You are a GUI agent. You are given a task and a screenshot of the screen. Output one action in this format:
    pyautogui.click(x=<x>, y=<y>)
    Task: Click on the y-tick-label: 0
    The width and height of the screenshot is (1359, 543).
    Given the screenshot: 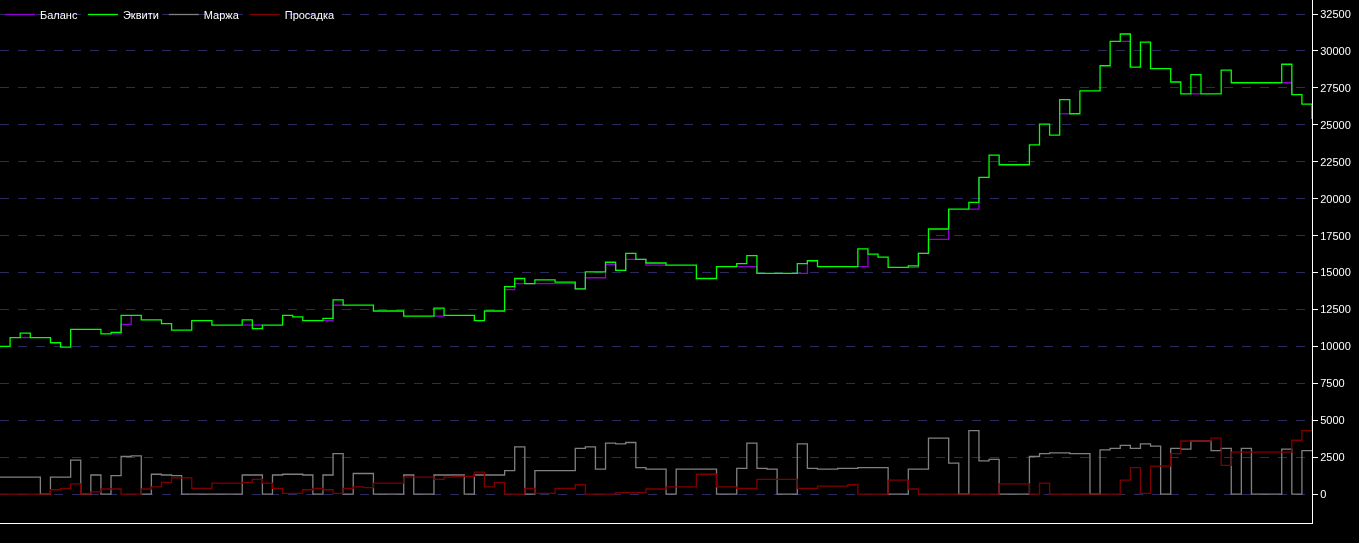 What is the action you would take?
    pyautogui.click(x=1323, y=494)
    